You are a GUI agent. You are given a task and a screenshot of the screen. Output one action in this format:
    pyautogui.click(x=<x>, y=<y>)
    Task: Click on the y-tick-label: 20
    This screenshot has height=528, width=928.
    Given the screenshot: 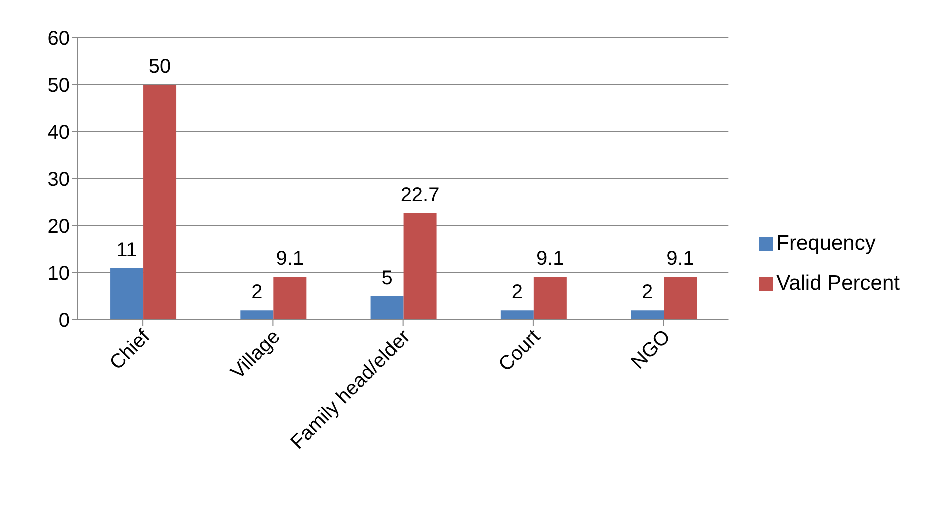 What is the action you would take?
    pyautogui.click(x=59, y=227)
    